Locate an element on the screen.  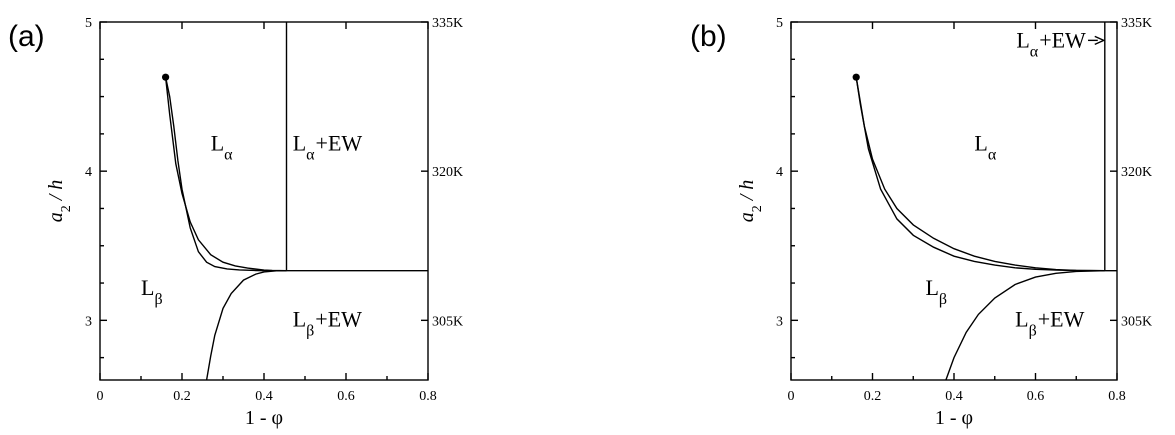
panel-label: (a) is located at coordinates (26, 36).